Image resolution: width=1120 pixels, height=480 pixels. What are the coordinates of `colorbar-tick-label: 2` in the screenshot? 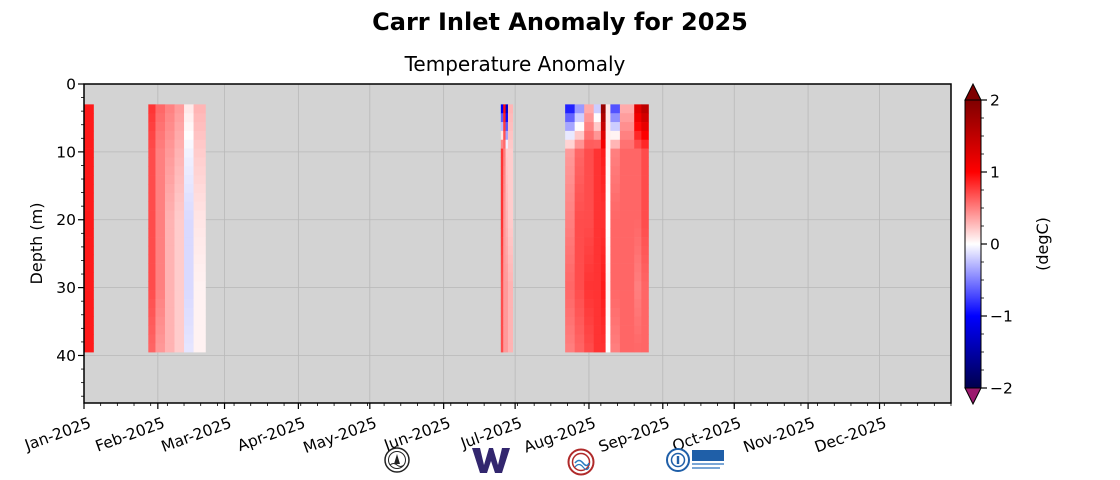 It's located at (995, 101).